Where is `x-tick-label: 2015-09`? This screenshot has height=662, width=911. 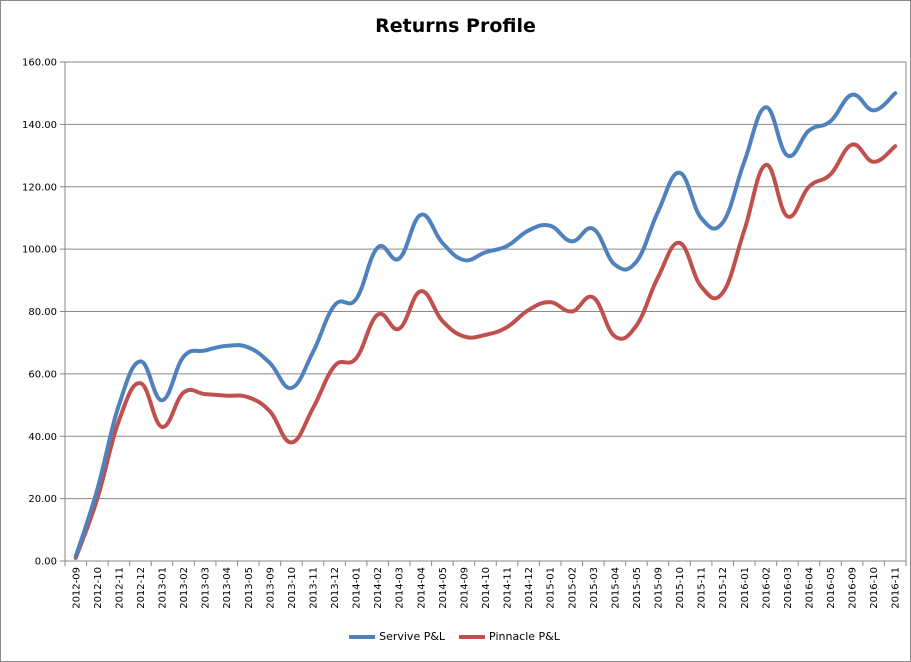 x-tick-label: 2015-09 is located at coordinates (659, 588).